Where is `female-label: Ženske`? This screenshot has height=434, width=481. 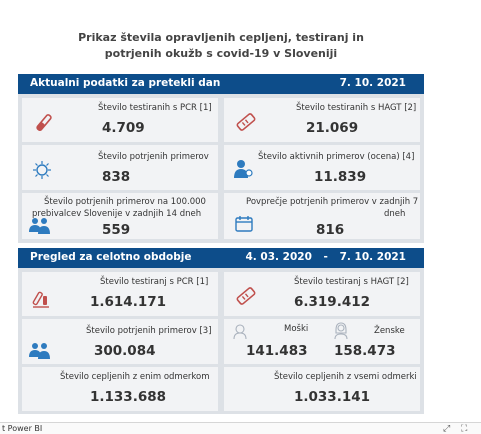
female-label: Ženske is located at coordinates (389, 331).